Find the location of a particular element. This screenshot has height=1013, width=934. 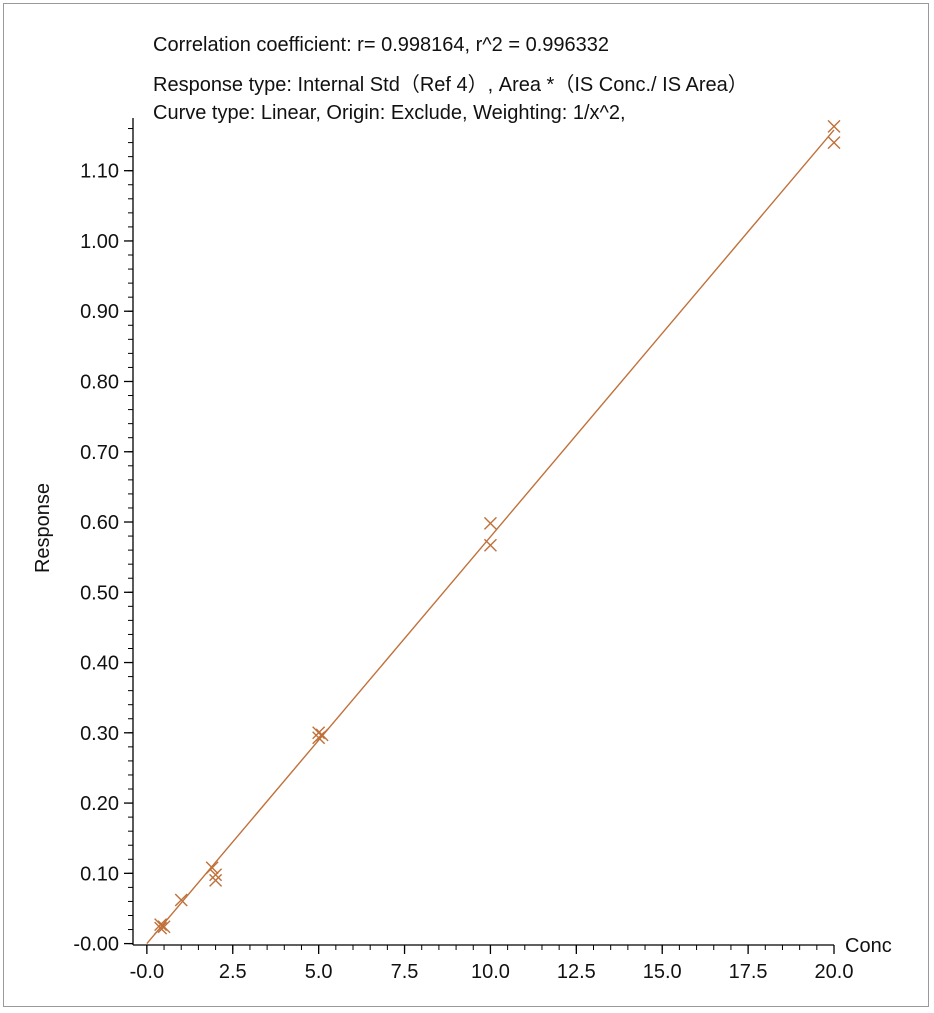

y-tick-label: 0.10 is located at coordinates (99, 874).